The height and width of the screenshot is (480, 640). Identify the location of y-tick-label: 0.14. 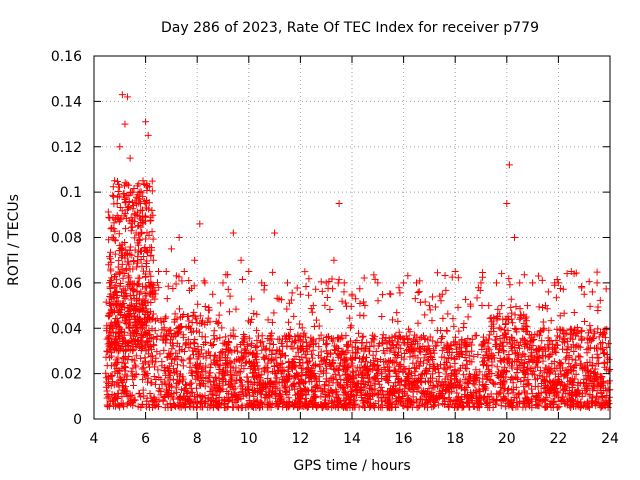
(66, 102).